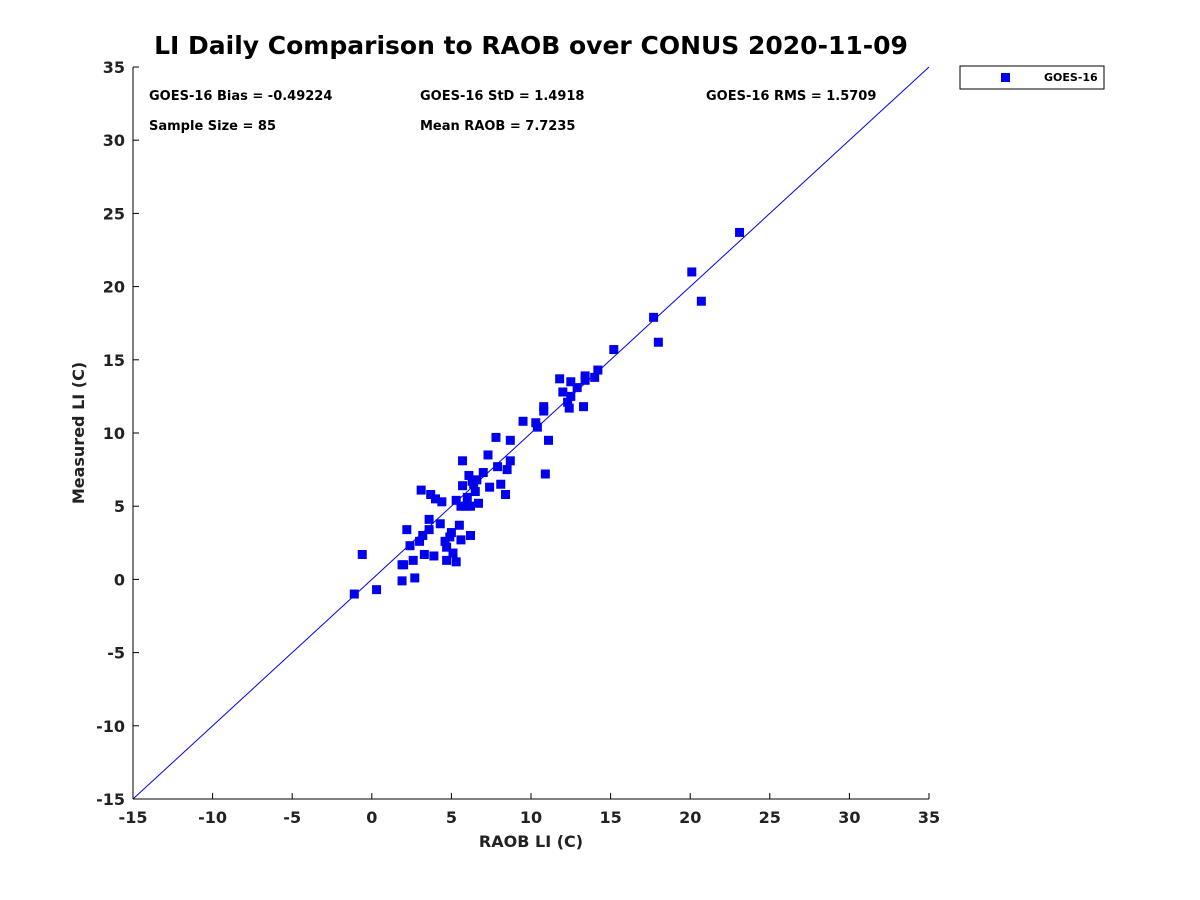 The width and height of the screenshot is (1200, 900). What do you see at coordinates (791, 96) in the screenshot?
I see `annotation-rms: GOES-16 RMS = 1.5709` at bounding box center [791, 96].